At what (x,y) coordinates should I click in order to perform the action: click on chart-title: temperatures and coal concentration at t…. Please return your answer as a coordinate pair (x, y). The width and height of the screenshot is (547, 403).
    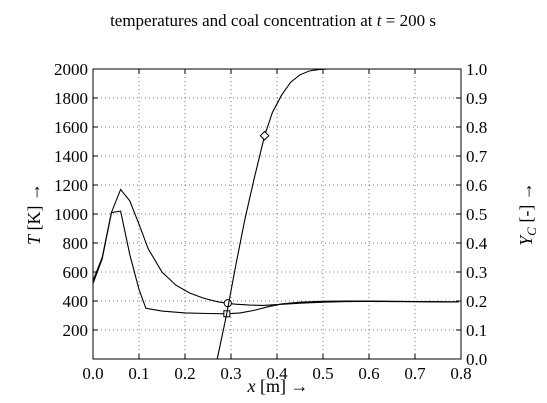
    Looking at the image, I should click on (273, 20).